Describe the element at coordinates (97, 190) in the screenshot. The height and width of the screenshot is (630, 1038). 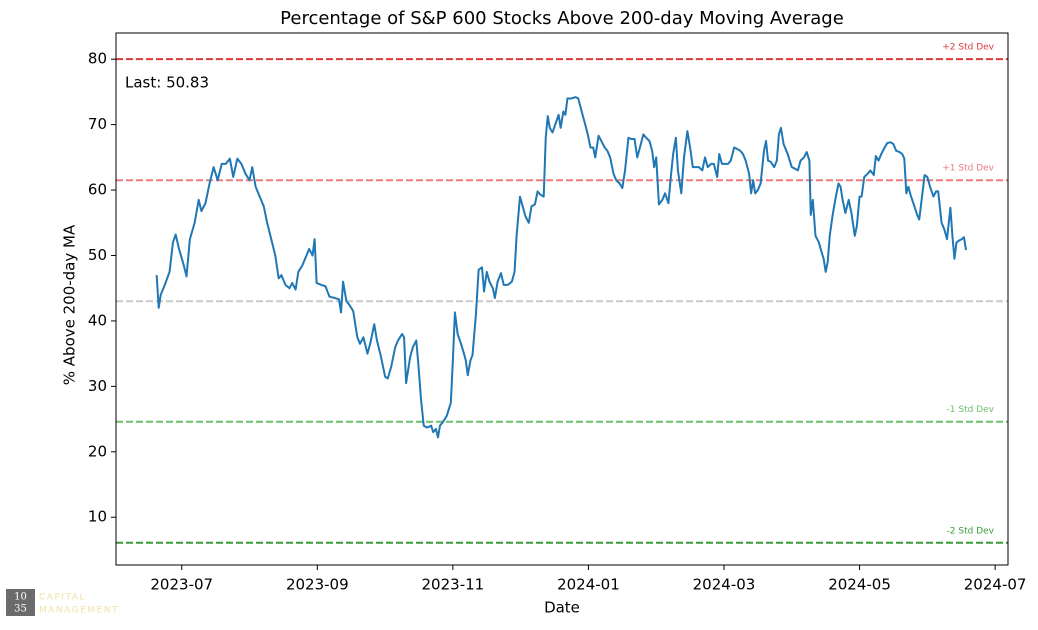
I see `y-tick-label: 60` at that location.